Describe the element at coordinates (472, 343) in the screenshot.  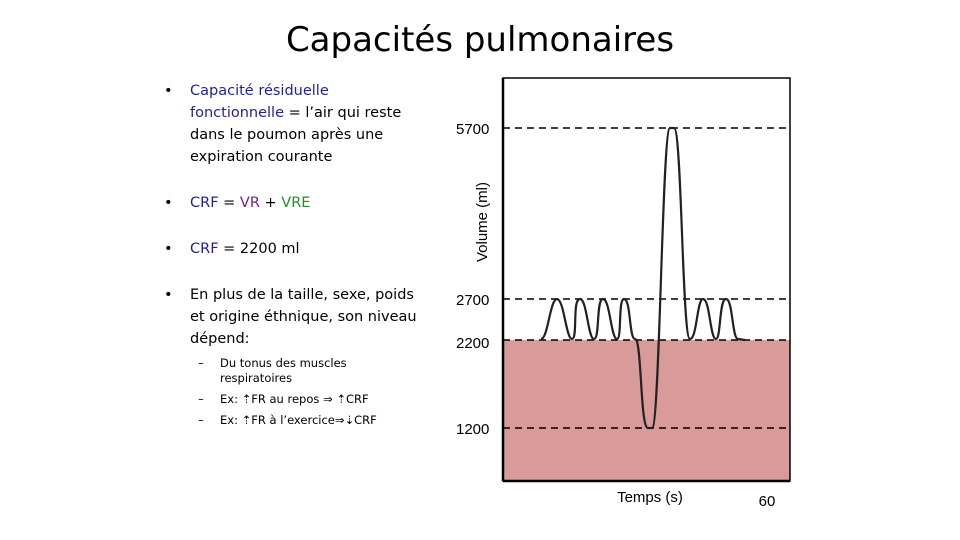
I see `y-label-2200: 2200` at that location.